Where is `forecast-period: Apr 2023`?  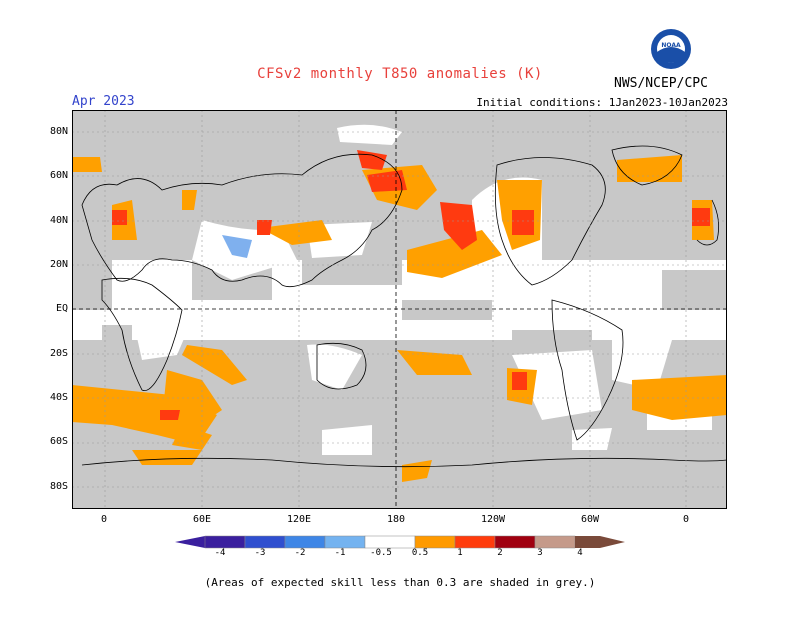 forecast-period: Apr 2023 is located at coordinates (103, 101).